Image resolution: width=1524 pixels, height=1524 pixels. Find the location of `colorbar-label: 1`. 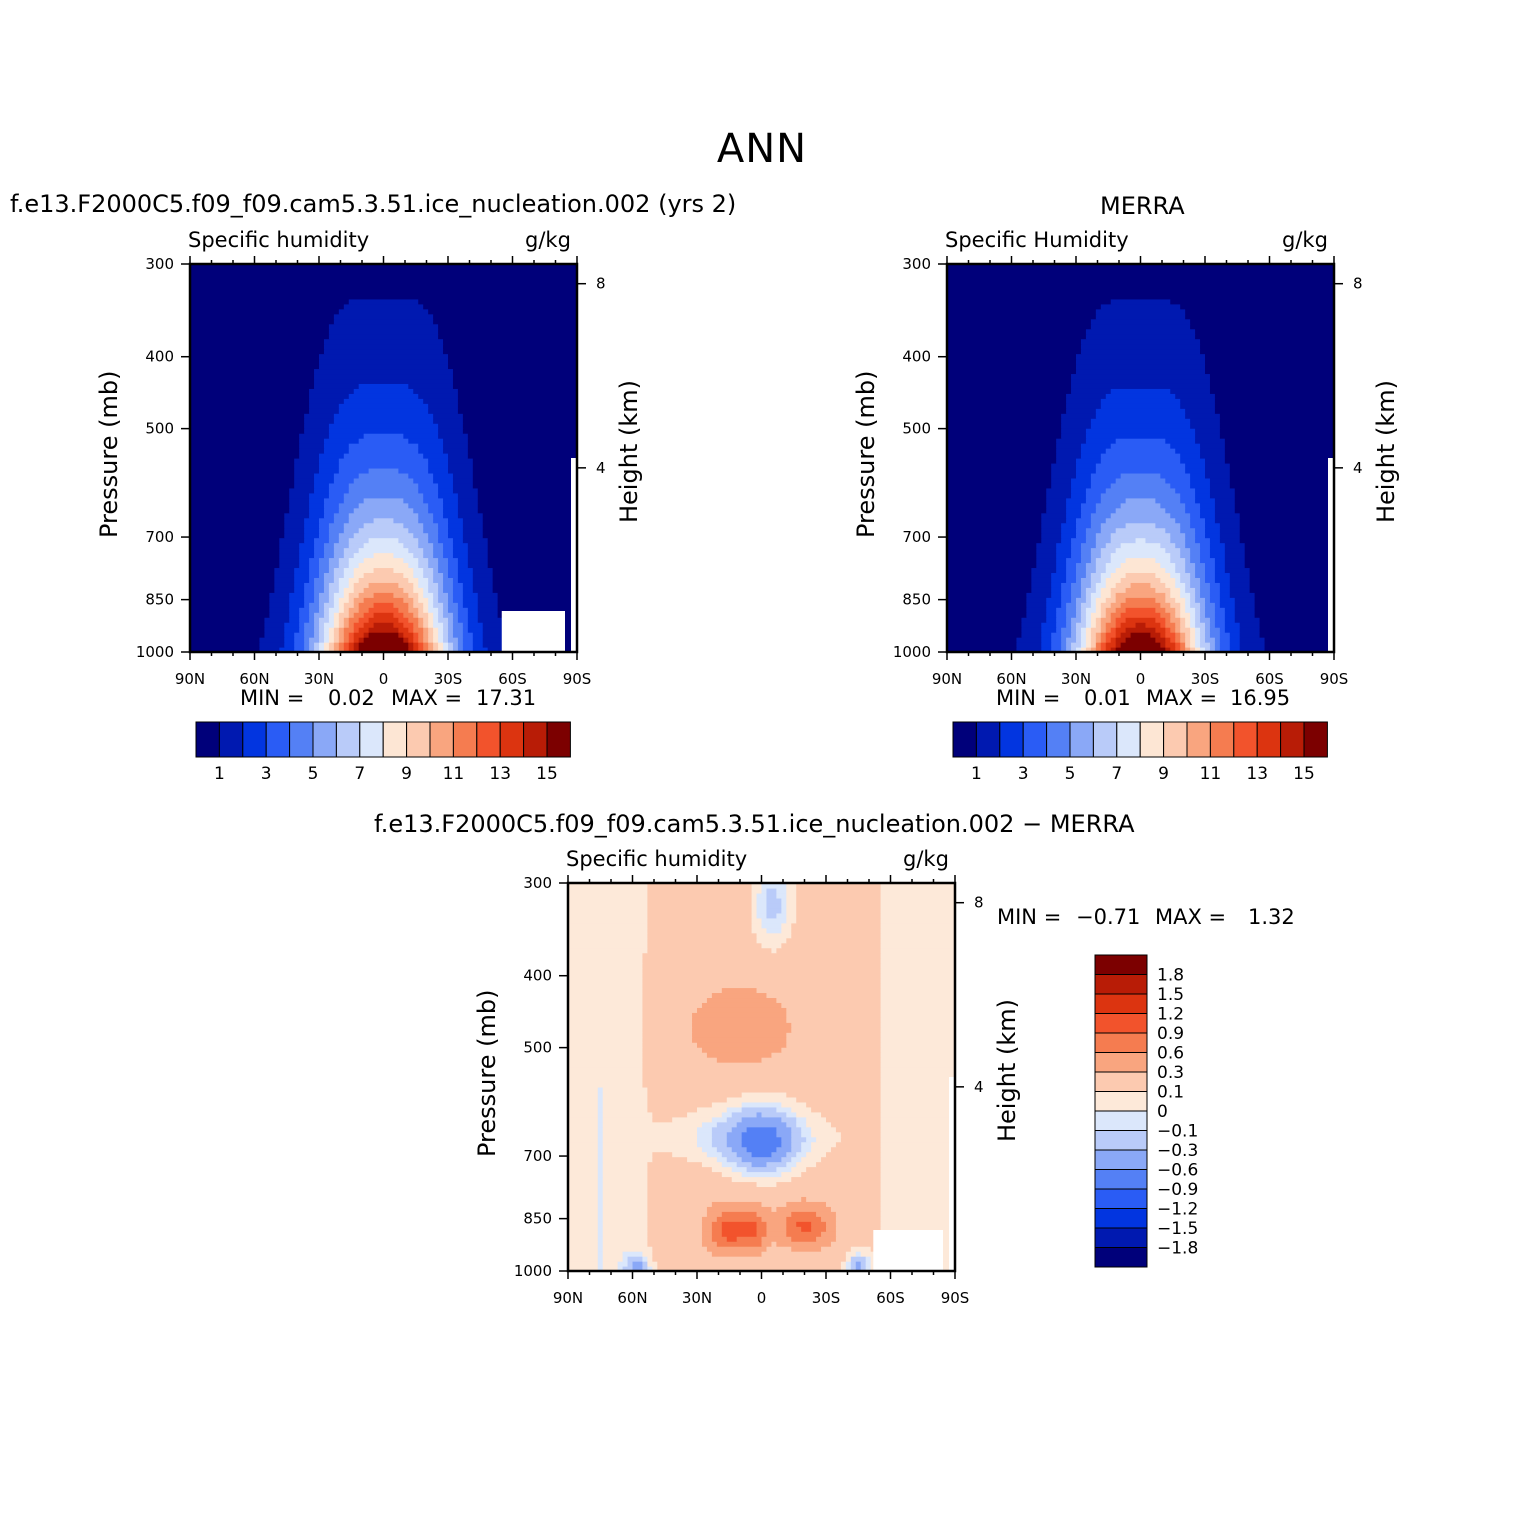

colorbar-label: 1 is located at coordinates (219, 774).